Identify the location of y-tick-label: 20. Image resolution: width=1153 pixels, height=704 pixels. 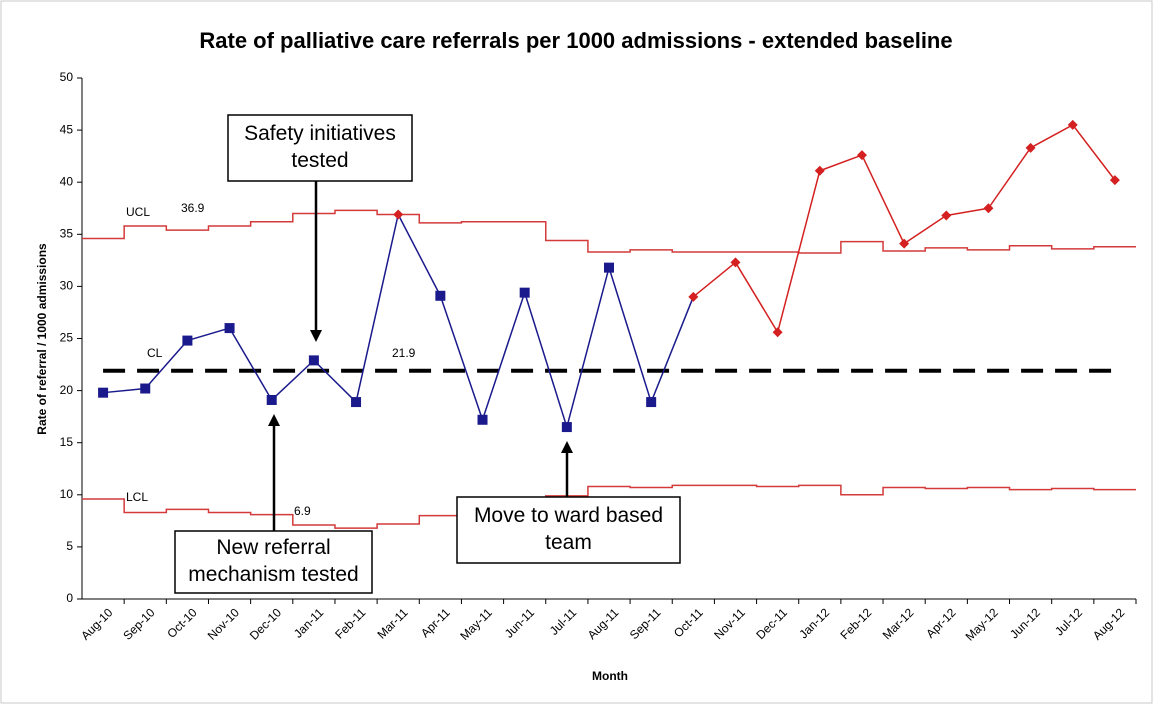
(67, 390).